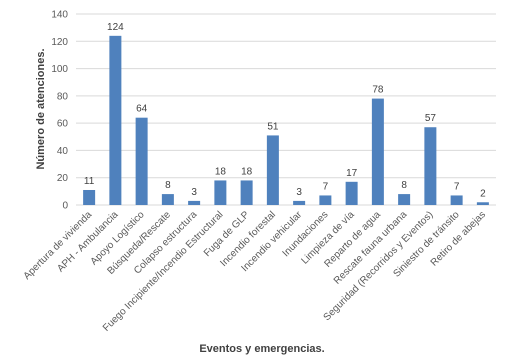  I want to click on y-tick-label: 80, so click(63, 96).